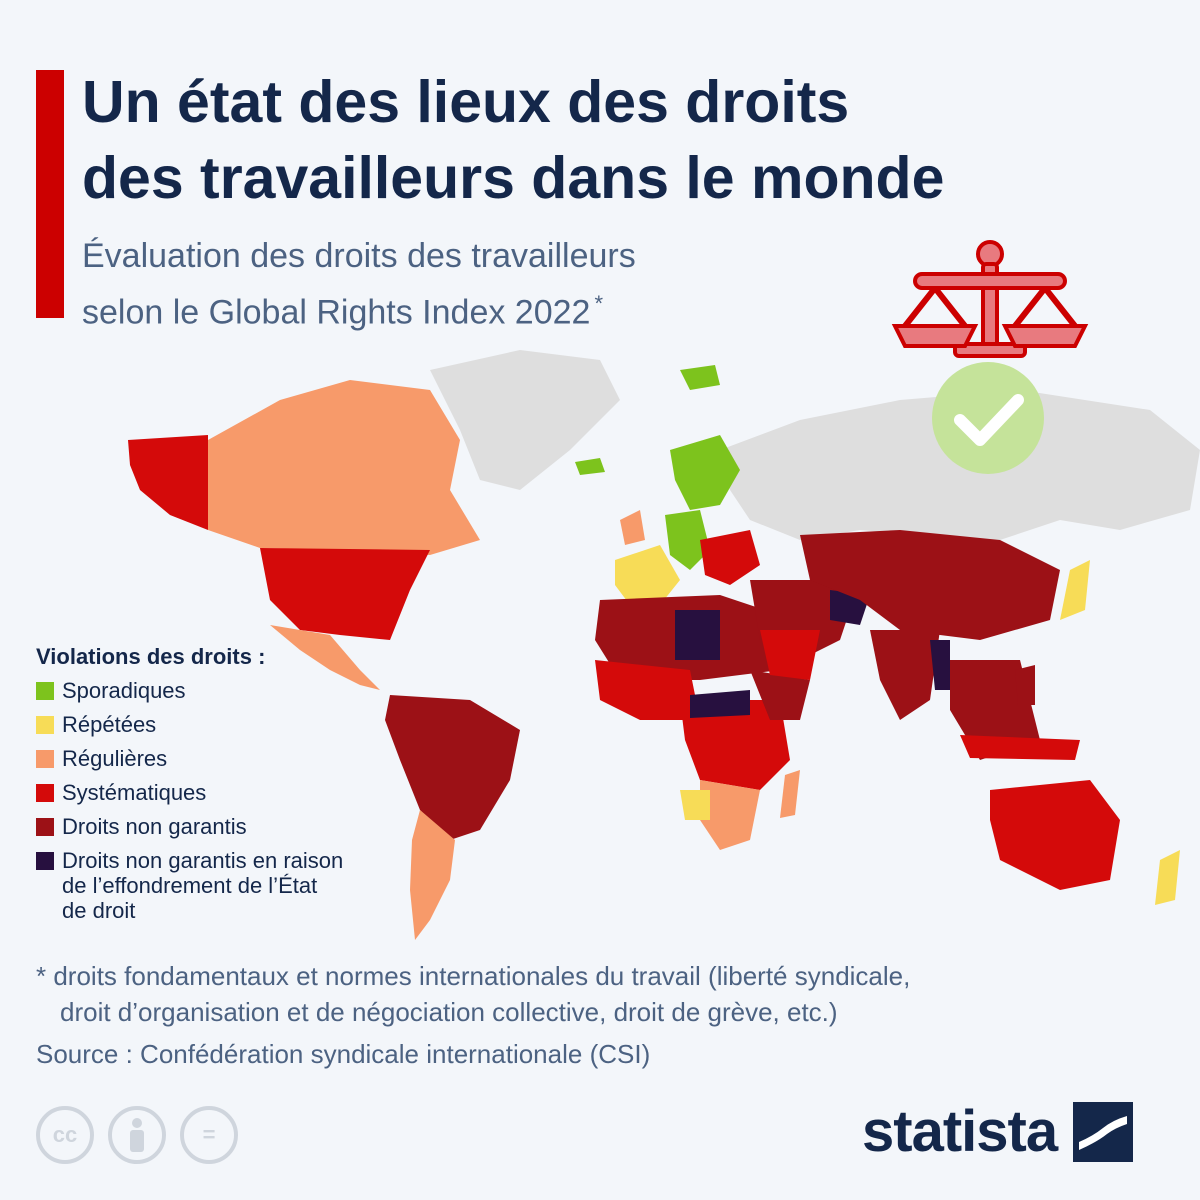 This screenshot has height=1200, width=1200. I want to click on legend-label-line: Droits non garantis, so click(154, 826).